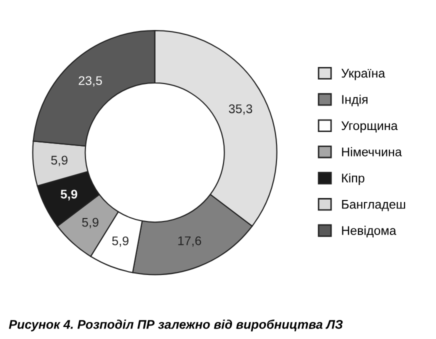  I want to click on legend-label: Німеччина, so click(372, 151).